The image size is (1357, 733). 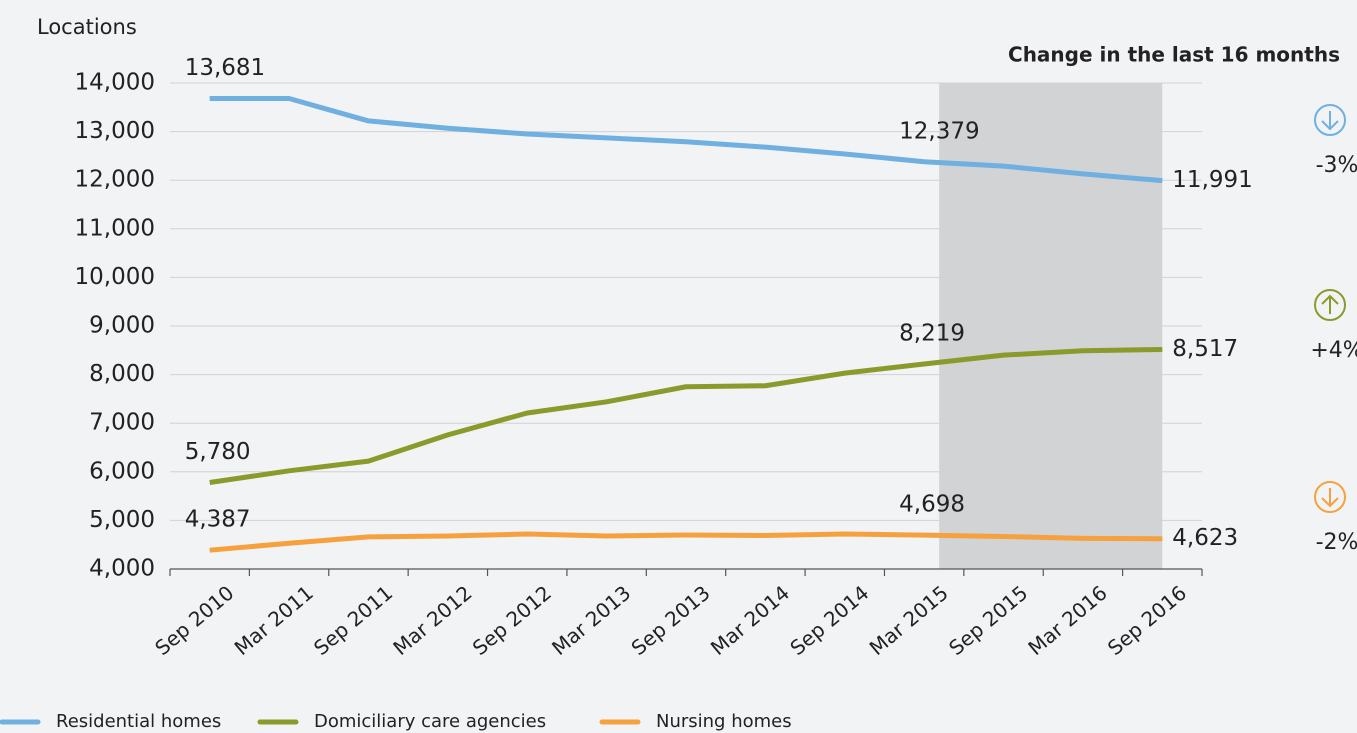 I want to click on data-label: 8,517, so click(x=1205, y=349).